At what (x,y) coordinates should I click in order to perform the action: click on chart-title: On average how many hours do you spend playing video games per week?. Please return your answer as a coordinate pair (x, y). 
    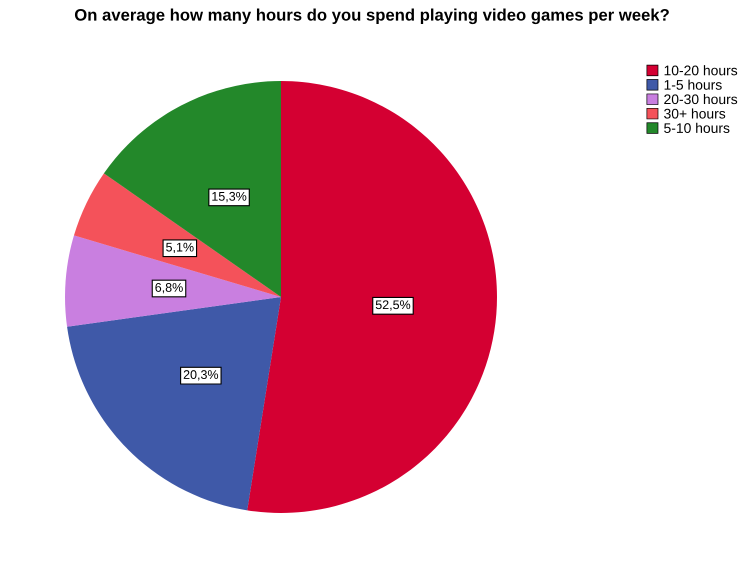
    Looking at the image, I should click on (371, 16).